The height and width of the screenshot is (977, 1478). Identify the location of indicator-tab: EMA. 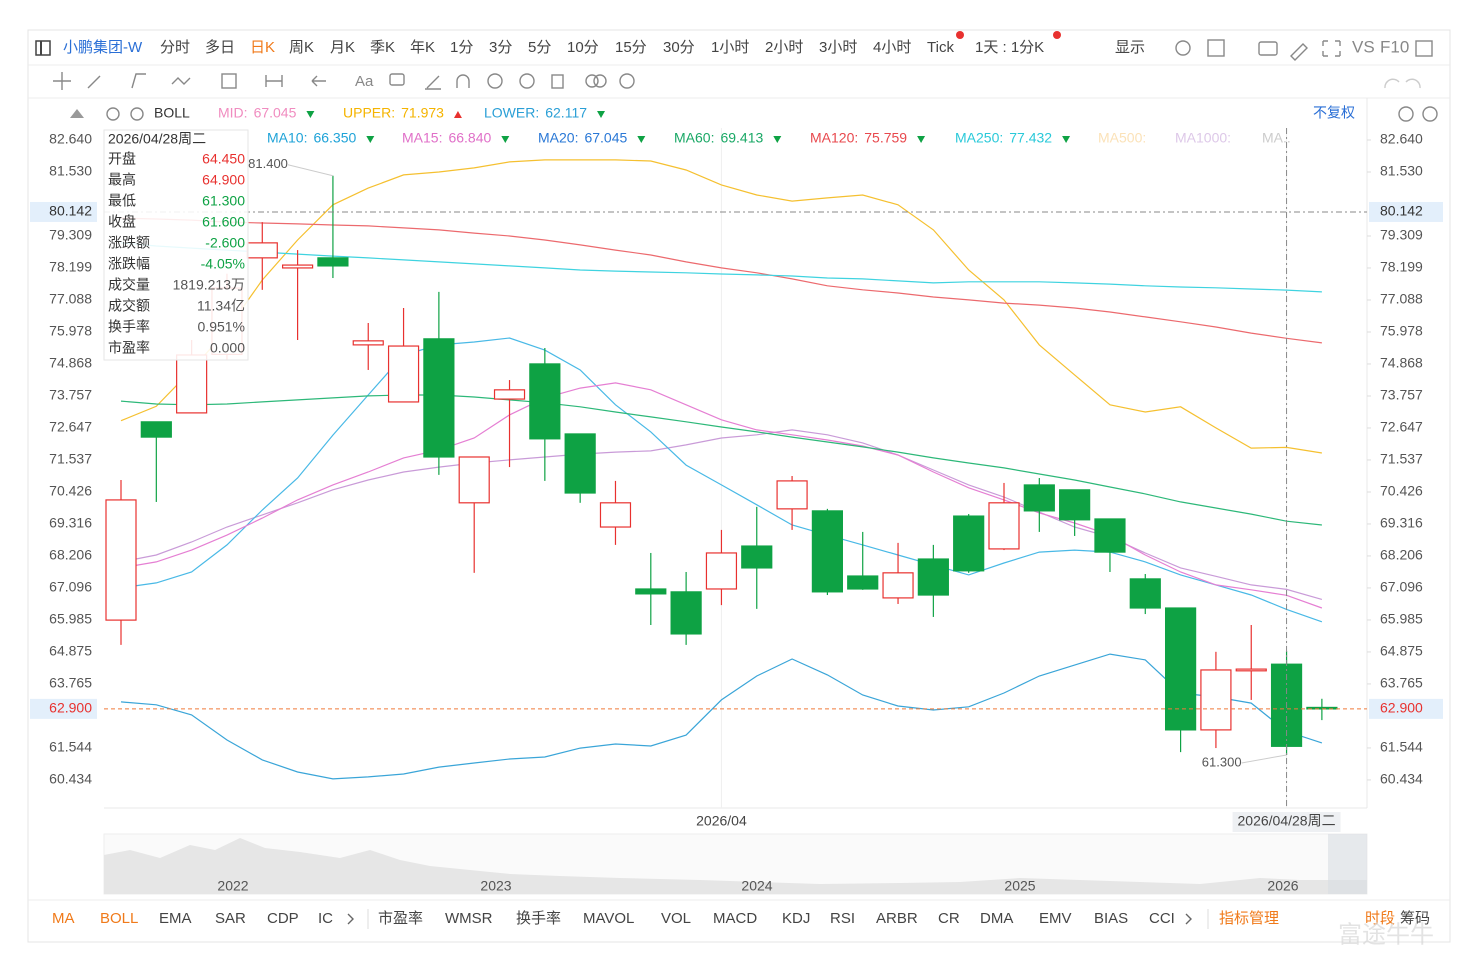
(175, 918).